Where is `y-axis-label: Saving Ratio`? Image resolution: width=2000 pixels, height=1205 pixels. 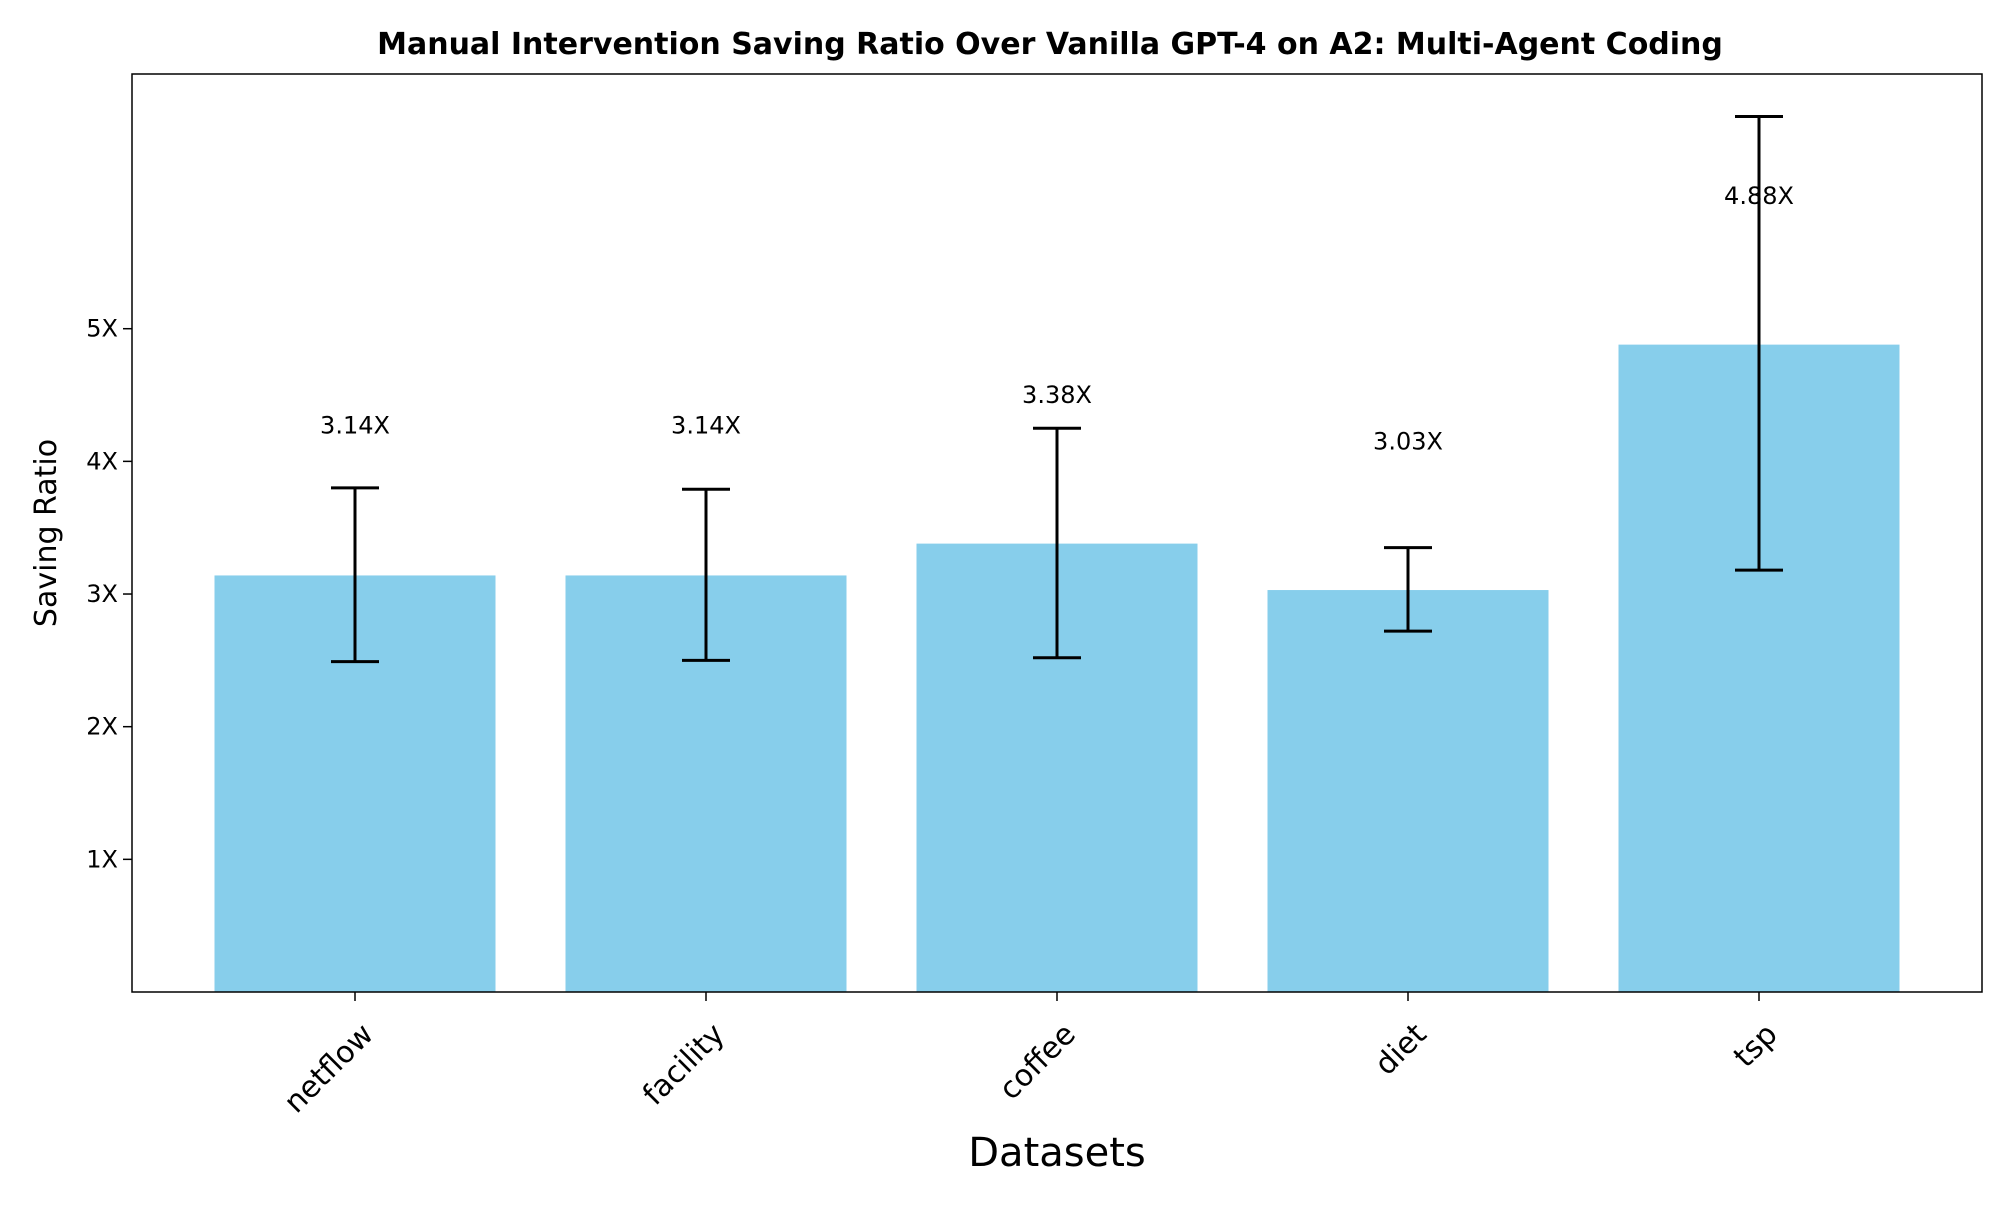 y-axis-label: Saving Ratio is located at coordinates (46, 533).